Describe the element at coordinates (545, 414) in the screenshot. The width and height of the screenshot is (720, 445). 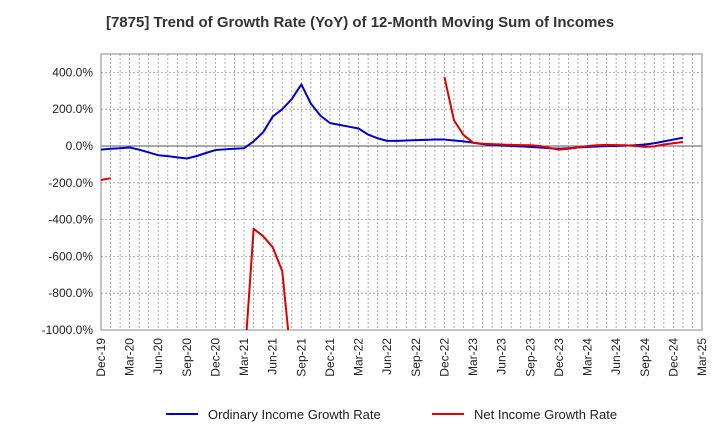
I see `legend-label: Net Income Growth Rate` at that location.